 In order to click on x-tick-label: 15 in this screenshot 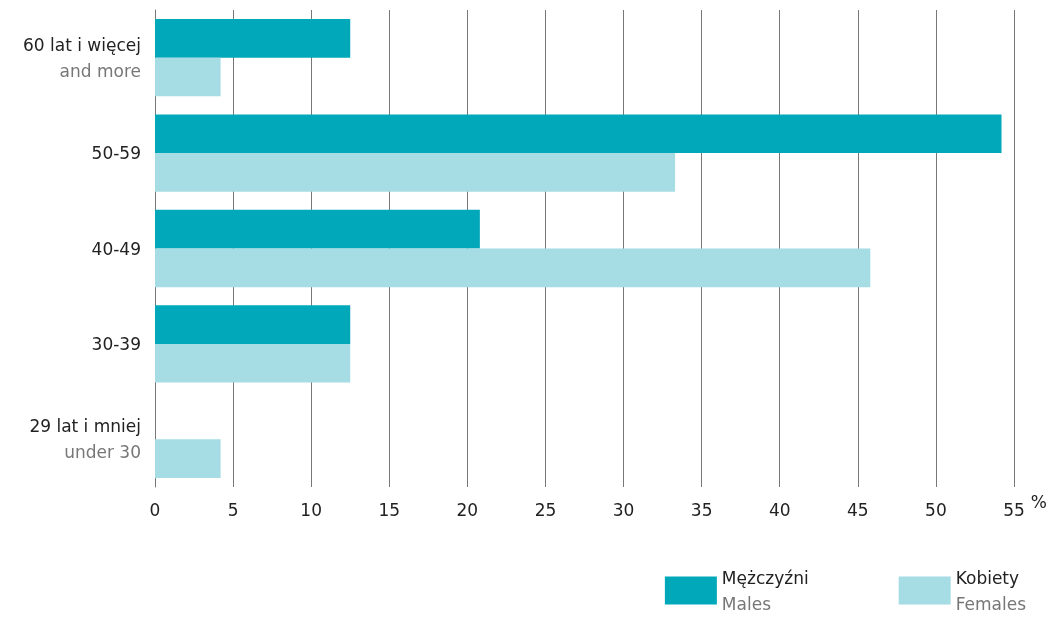, I will do `click(389, 509)`.